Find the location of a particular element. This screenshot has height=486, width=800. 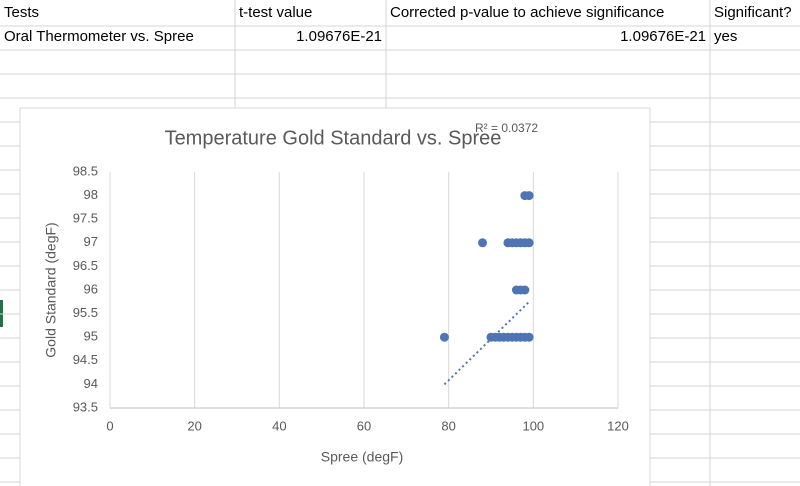

y-tick-label: 97 is located at coordinates (91, 241).